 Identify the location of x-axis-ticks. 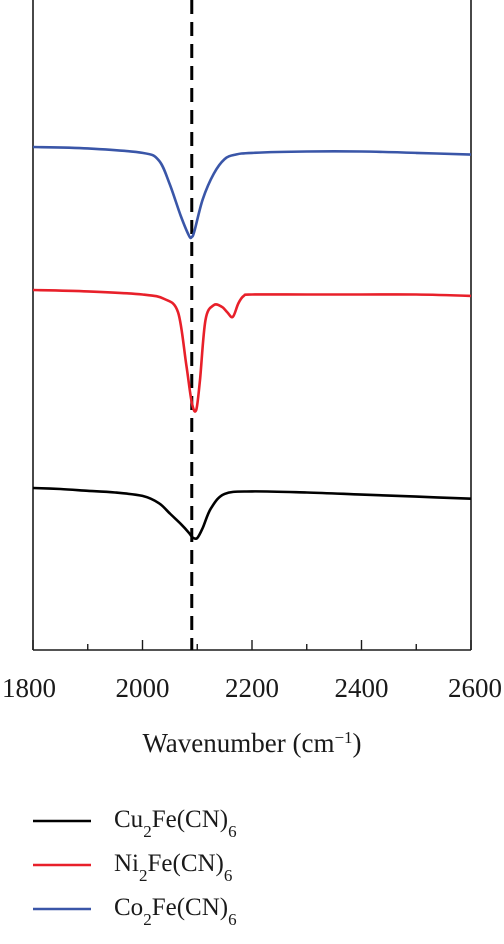
(252, 645).